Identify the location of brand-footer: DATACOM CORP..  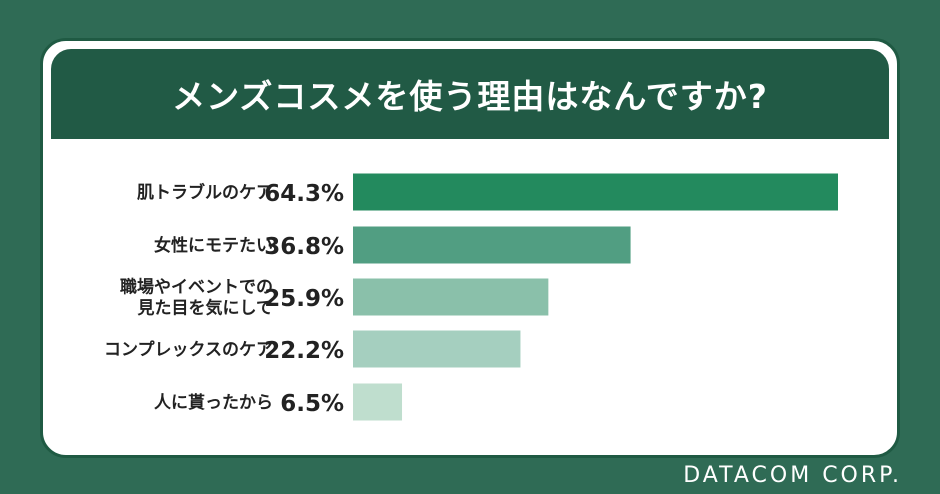
(792, 475).